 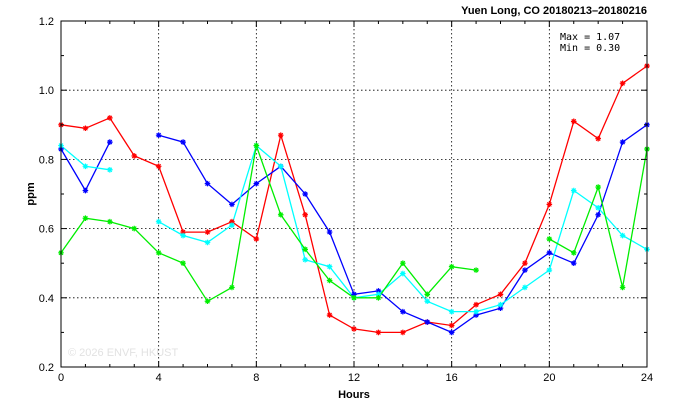 What do you see at coordinates (590, 37) in the screenshot?
I see `max-annotation: Max = 1.07` at bounding box center [590, 37].